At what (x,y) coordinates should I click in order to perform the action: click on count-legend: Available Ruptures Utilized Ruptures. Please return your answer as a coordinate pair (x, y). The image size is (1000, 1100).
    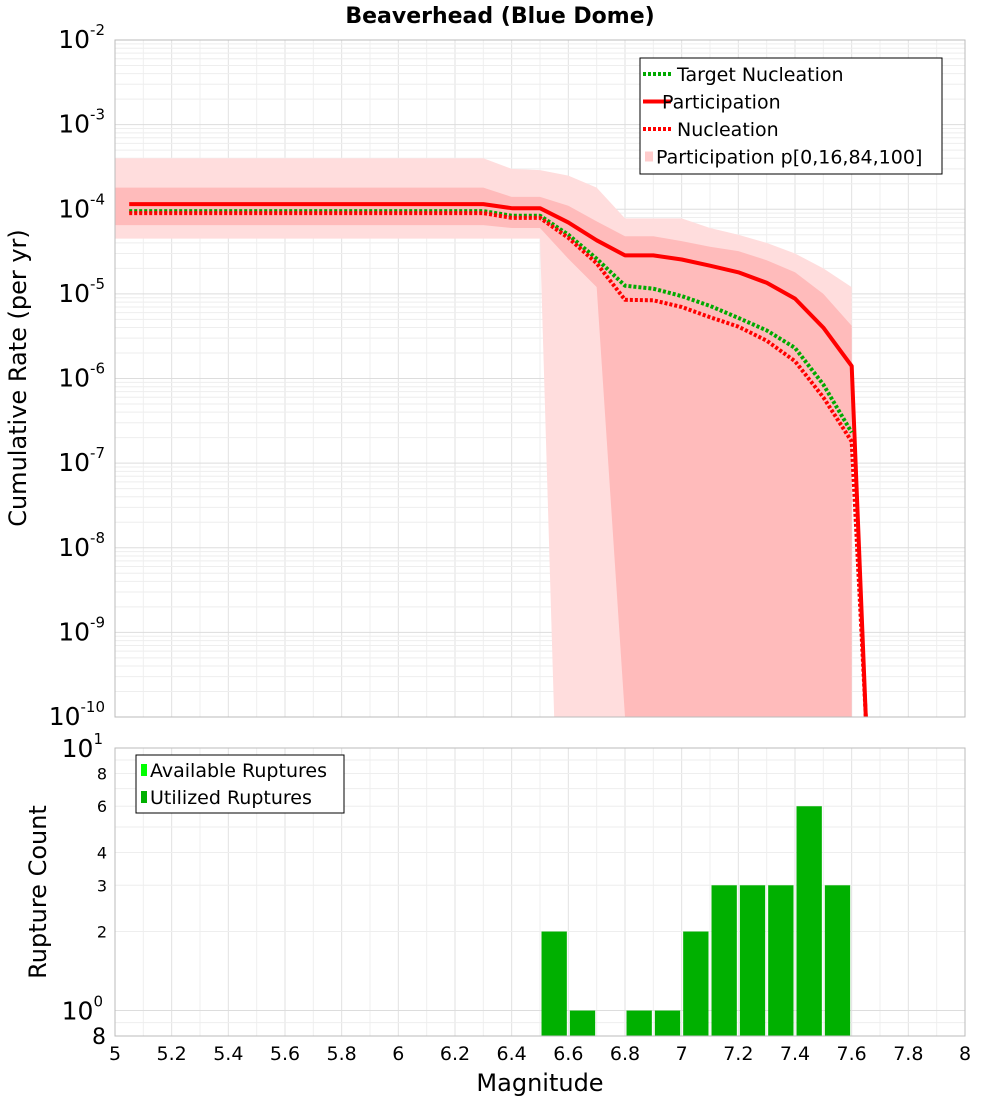
    Looking at the image, I should click on (240, 784).